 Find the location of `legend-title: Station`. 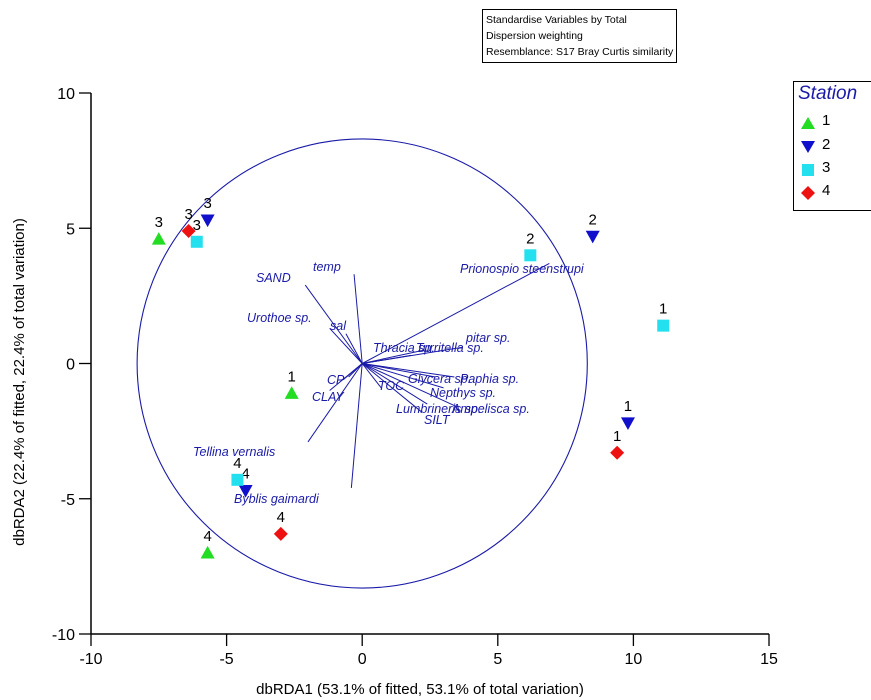

legend-title: Station is located at coordinates (828, 93).